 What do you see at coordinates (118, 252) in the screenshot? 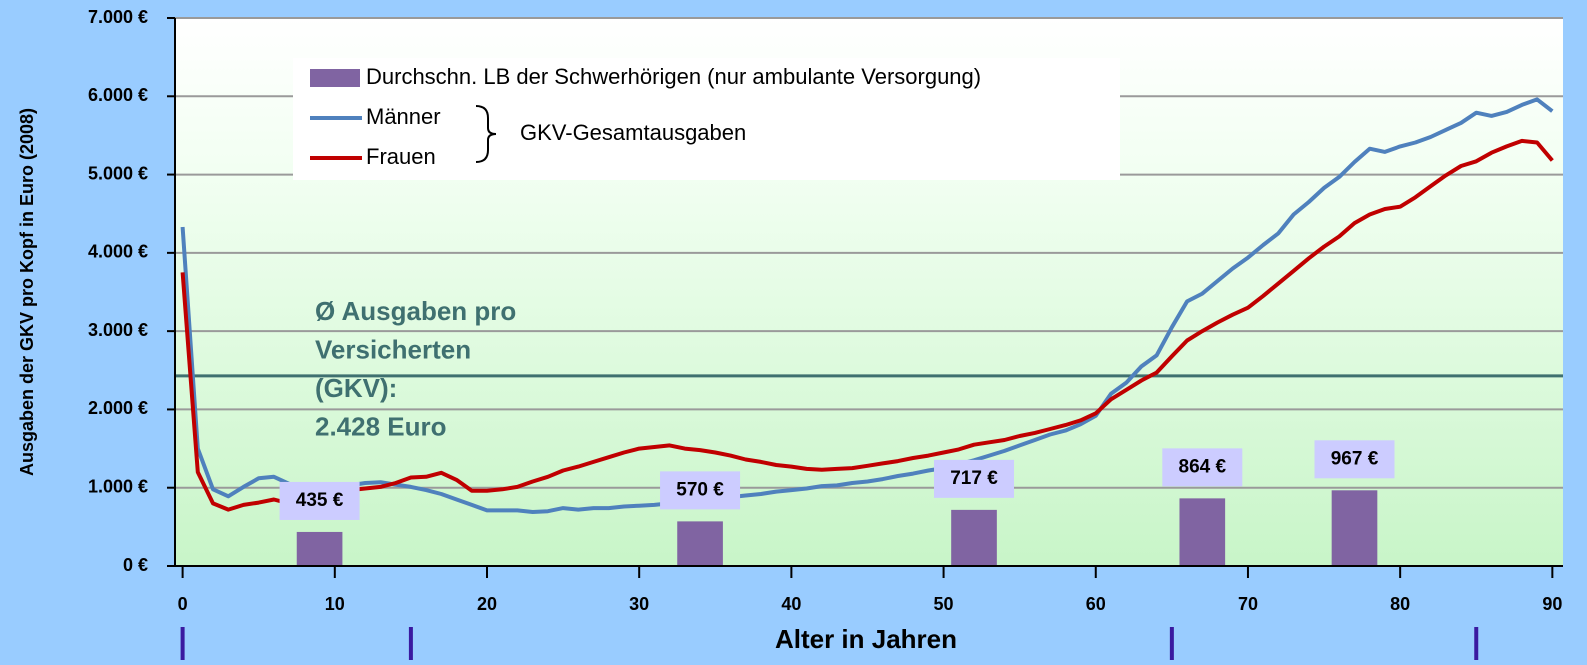
I see `y-tick-label: 4.000 €` at bounding box center [118, 252].